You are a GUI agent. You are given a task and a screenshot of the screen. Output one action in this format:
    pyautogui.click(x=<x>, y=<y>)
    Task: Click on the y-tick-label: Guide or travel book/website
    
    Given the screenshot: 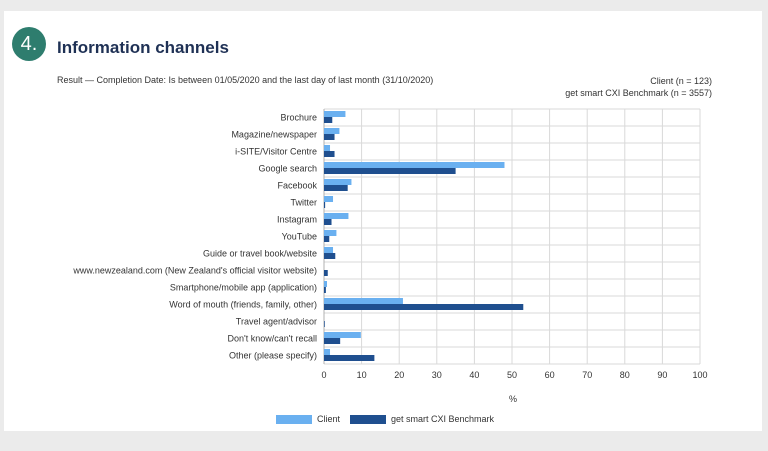 What is the action you would take?
    pyautogui.click(x=260, y=254)
    